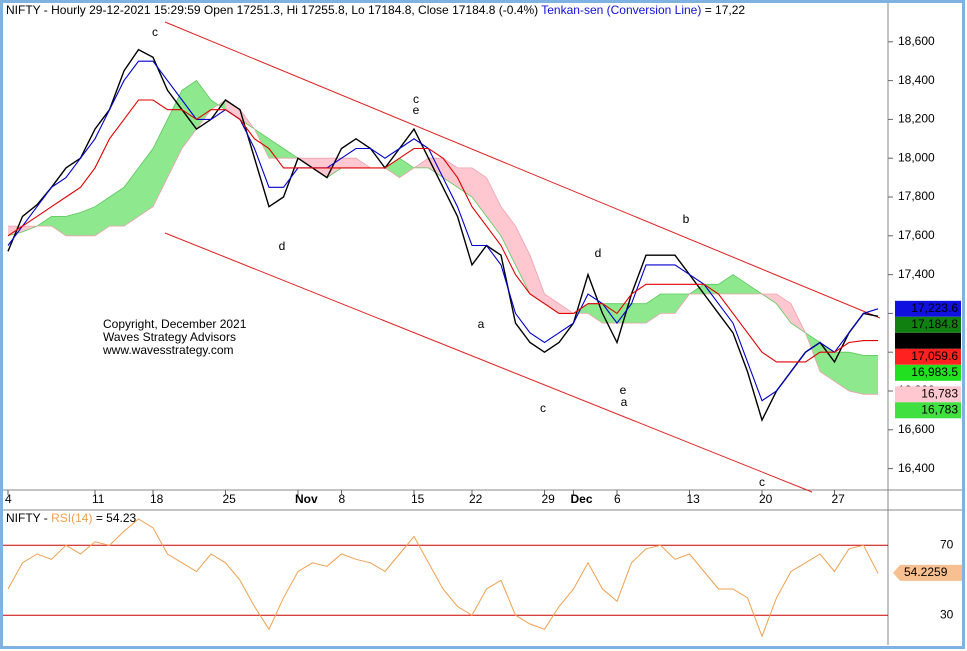 This screenshot has height=651, width=967. I want to click on legend-value: = 17,22, so click(725, 10).